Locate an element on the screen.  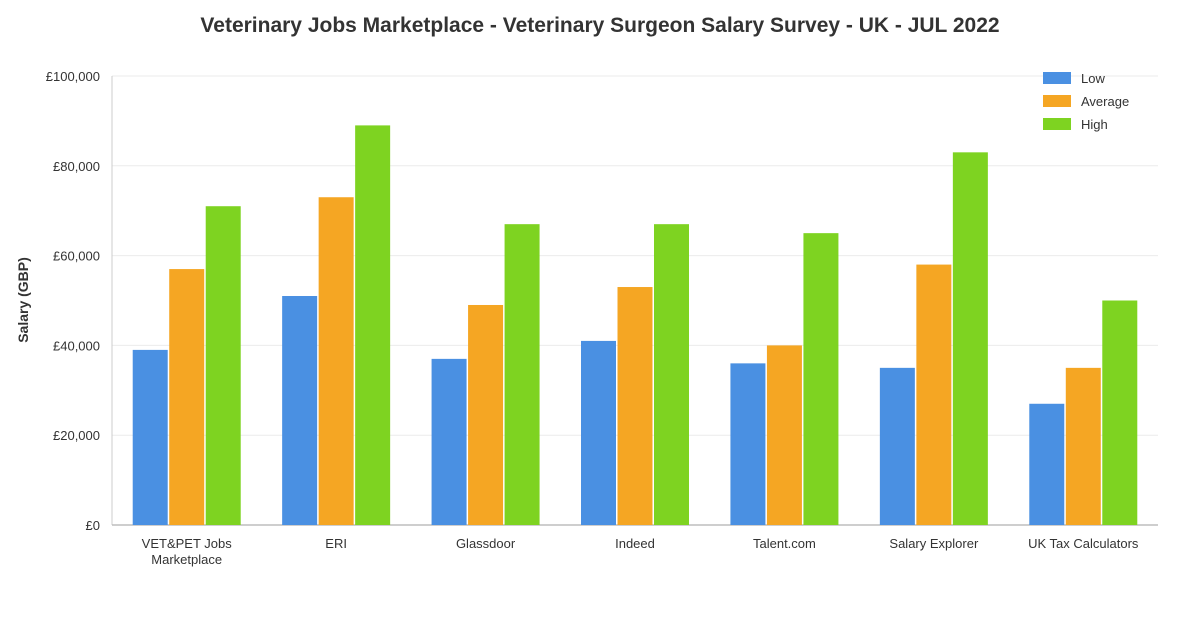
x-tick-label: VET&PET Jobs Marketplace is located at coordinates (187, 551).